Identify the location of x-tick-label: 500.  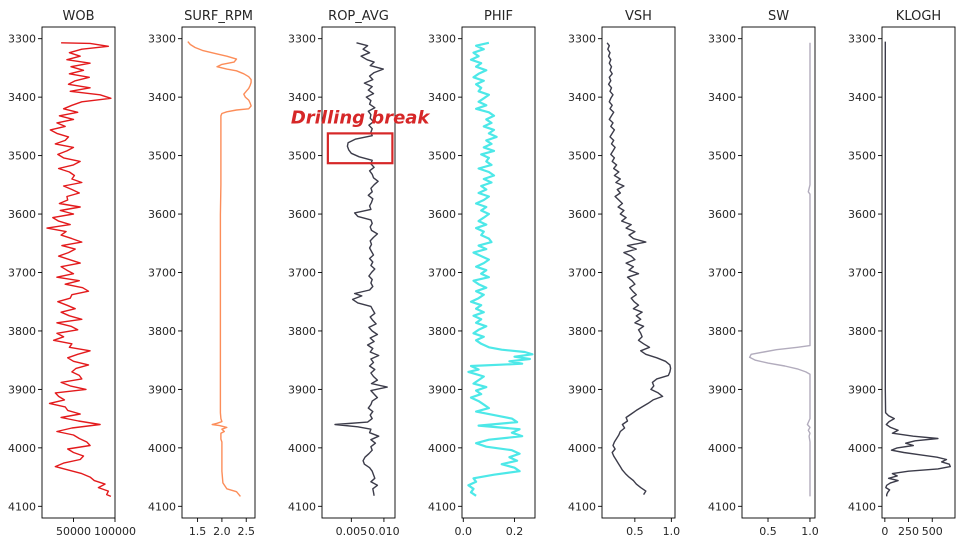
(932, 531).